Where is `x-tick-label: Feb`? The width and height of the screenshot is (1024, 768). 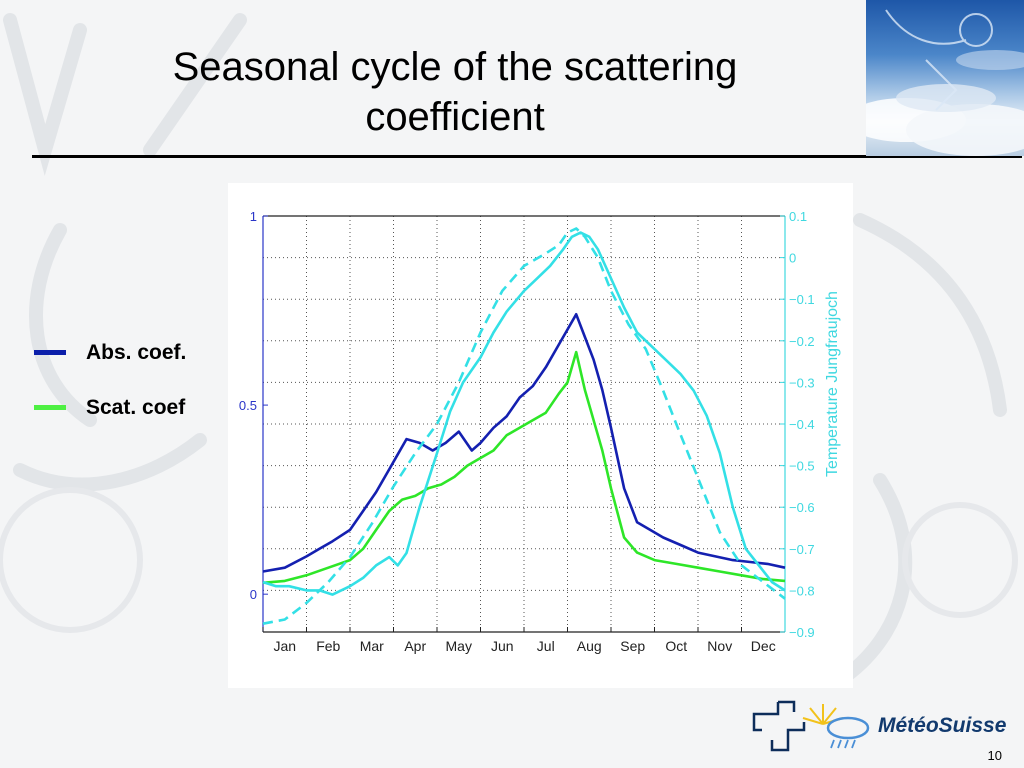
x-tick-label: Feb is located at coordinates (328, 646).